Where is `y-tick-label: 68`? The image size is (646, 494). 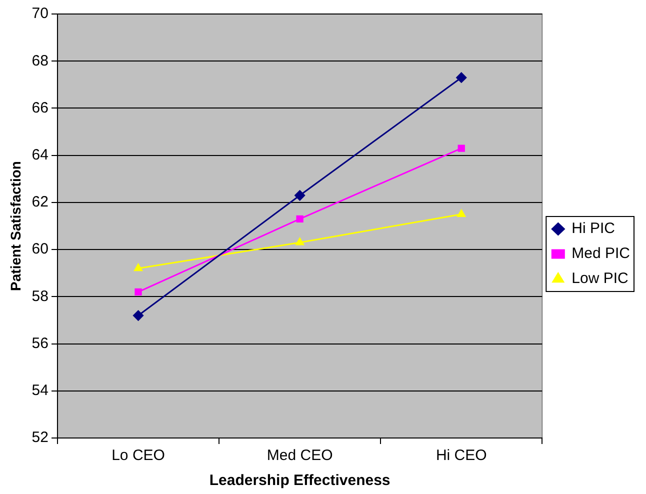 y-tick-label: 68 is located at coordinates (40, 61).